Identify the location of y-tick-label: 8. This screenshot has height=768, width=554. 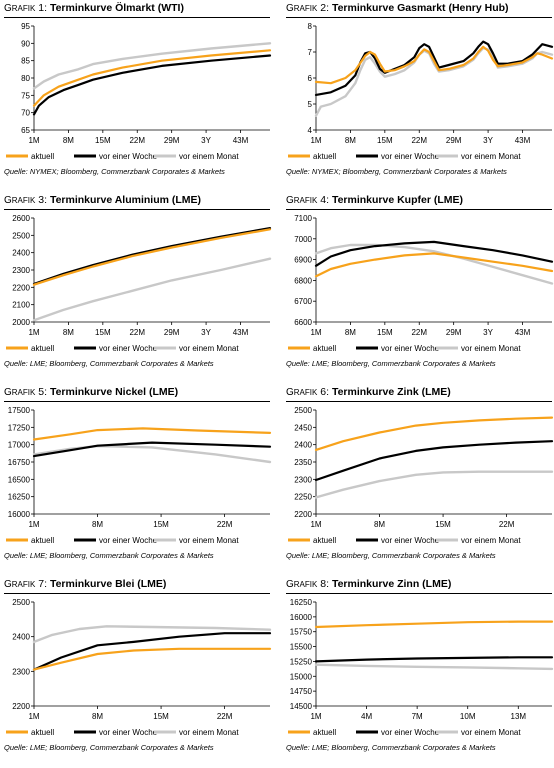
(310, 26).